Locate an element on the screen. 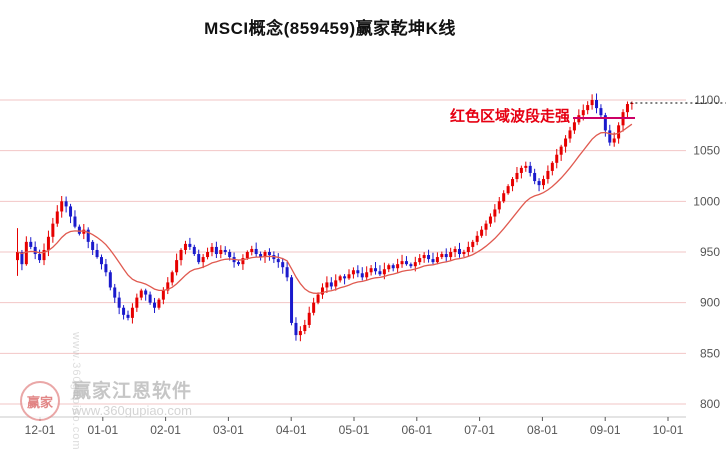 This screenshot has height=450, width=726. x-axis-label: 05-01 is located at coordinates (354, 430).